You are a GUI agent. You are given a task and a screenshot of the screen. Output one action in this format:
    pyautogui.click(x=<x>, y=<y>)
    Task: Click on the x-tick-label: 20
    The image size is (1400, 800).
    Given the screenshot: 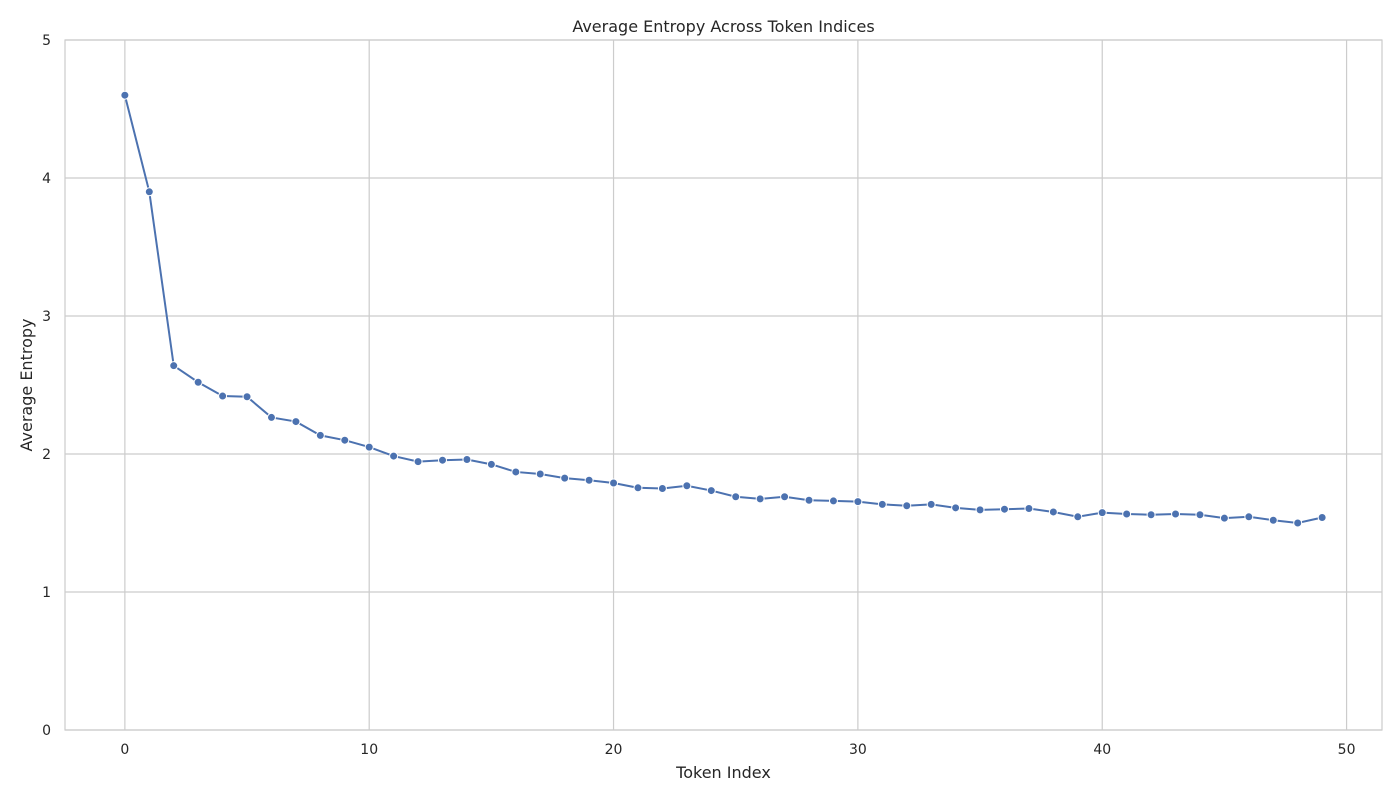 What is the action you would take?
    pyautogui.click(x=614, y=750)
    